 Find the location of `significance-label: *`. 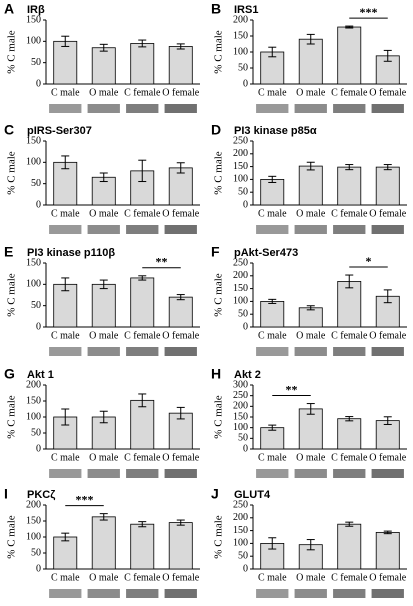

significance-label: * is located at coordinates (369, 261).